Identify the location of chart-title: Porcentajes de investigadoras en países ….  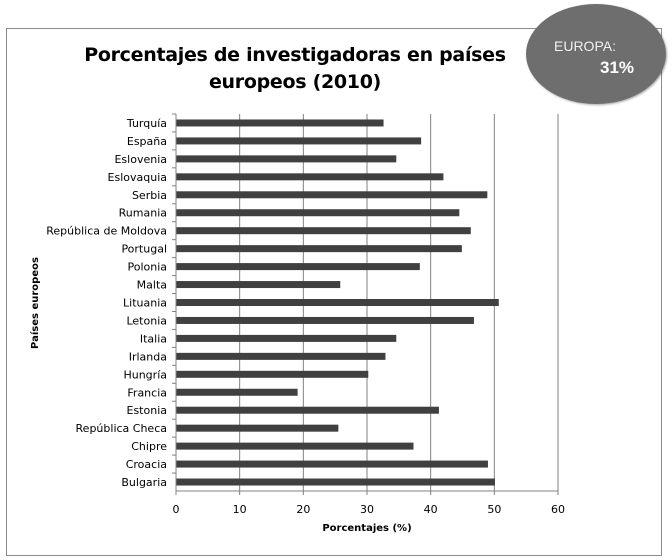
(295, 69).